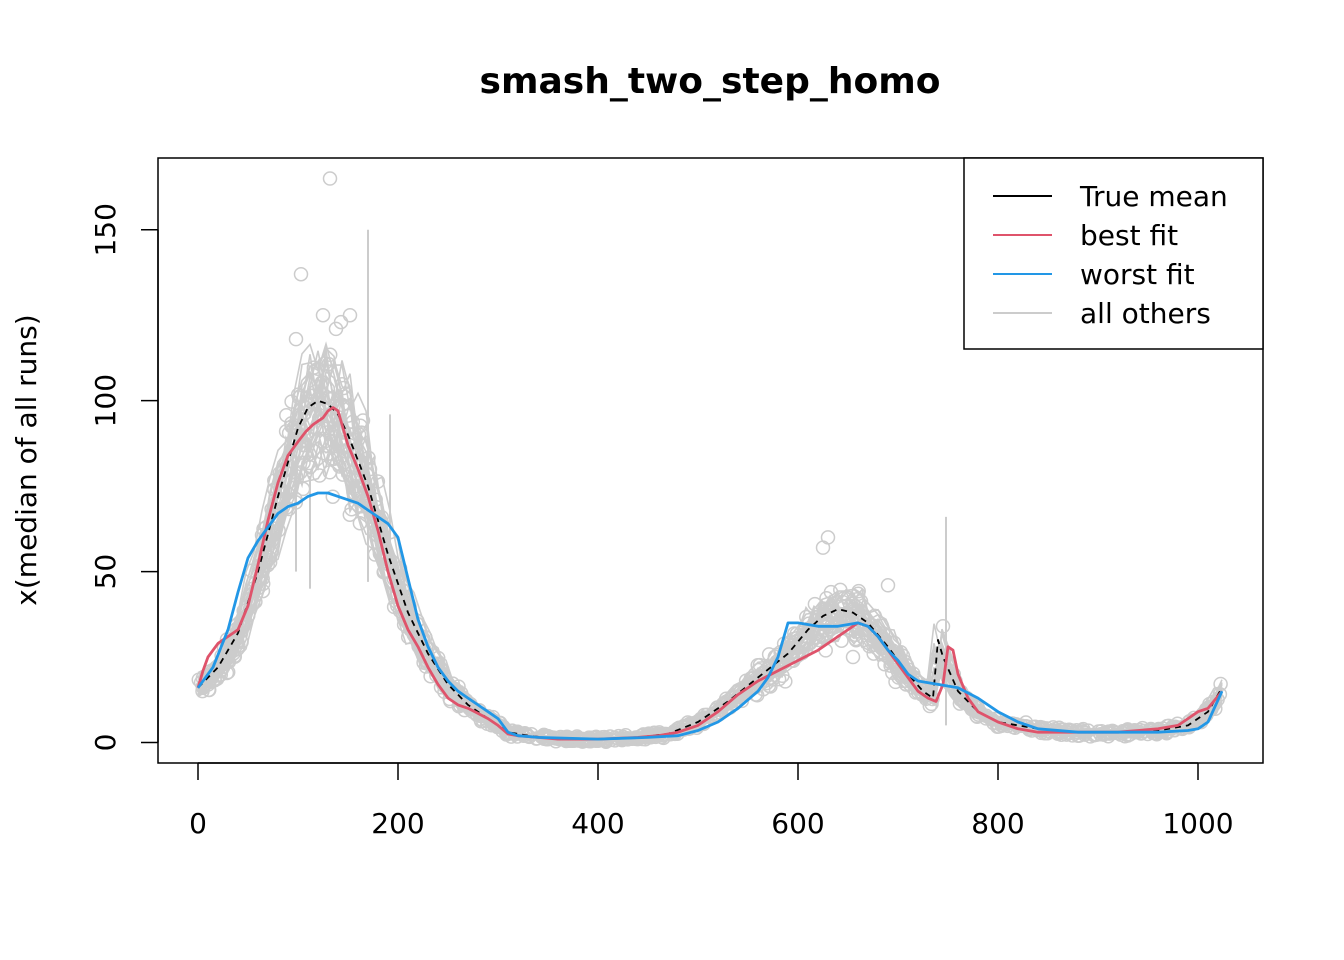 This screenshot has height=960, width=1344. What do you see at coordinates (397, 823) in the screenshot?
I see `x-tick-label: 200` at bounding box center [397, 823].